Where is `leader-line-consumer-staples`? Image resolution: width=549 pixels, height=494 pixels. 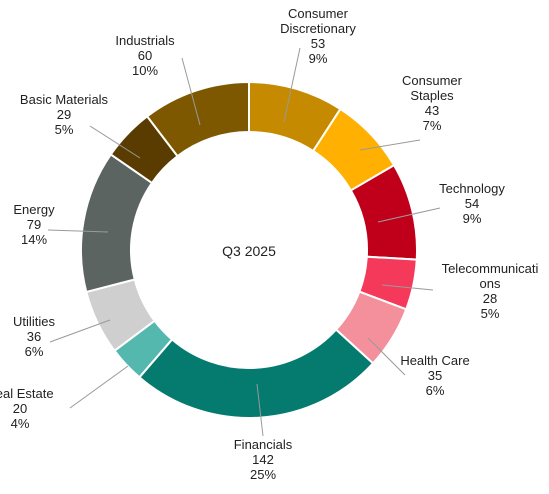
leader-line-consumer-staples is located at coordinates (390, 145).